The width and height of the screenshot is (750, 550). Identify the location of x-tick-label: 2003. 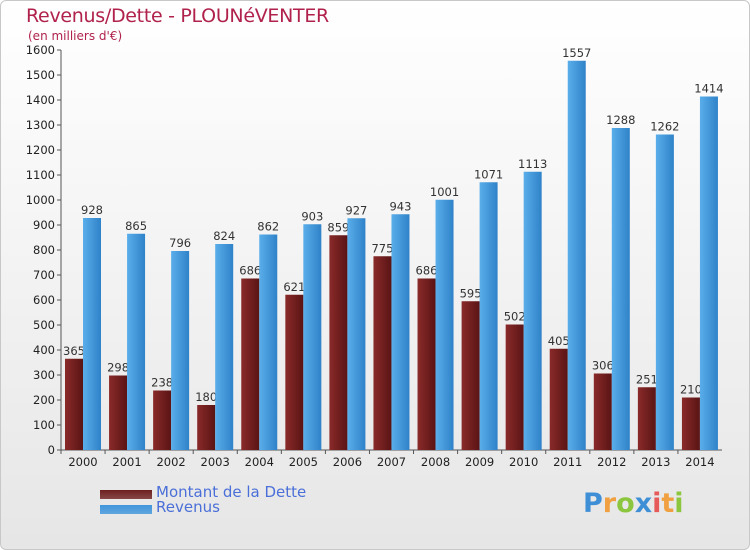
(215, 462).